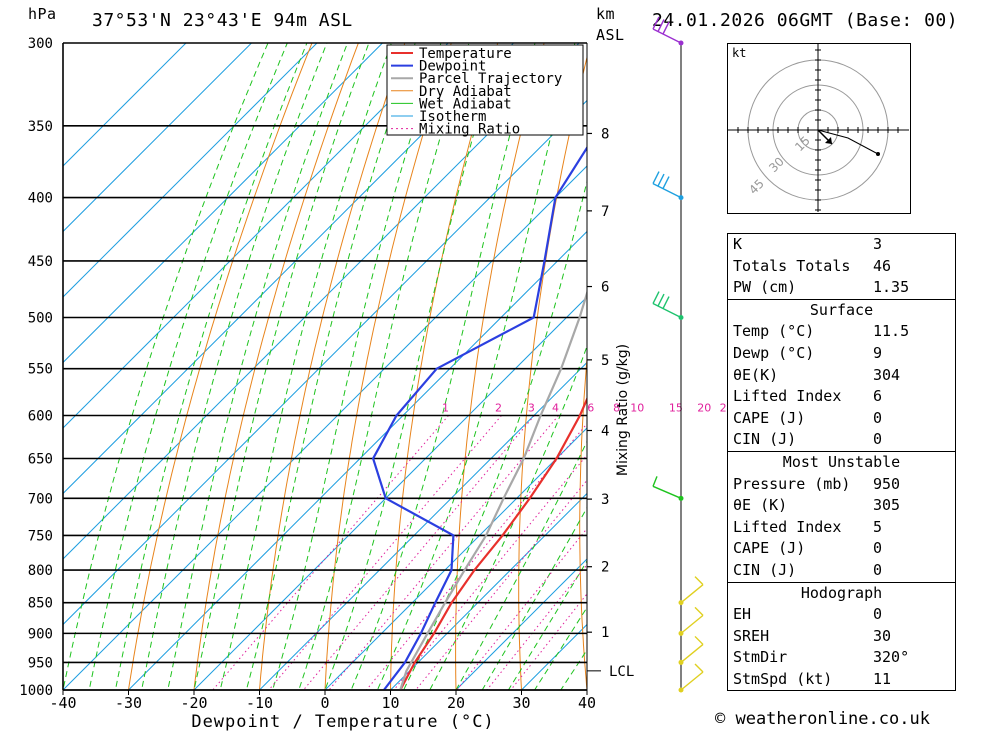 The width and height of the screenshot is (1000, 733). I want to click on mixing-ratio-label: 3, so click(531, 407).